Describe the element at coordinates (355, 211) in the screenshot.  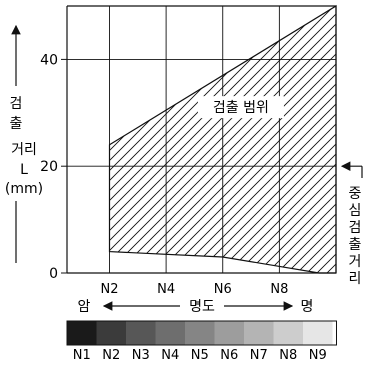
I see `center-distance-label-char: 심` at that location.